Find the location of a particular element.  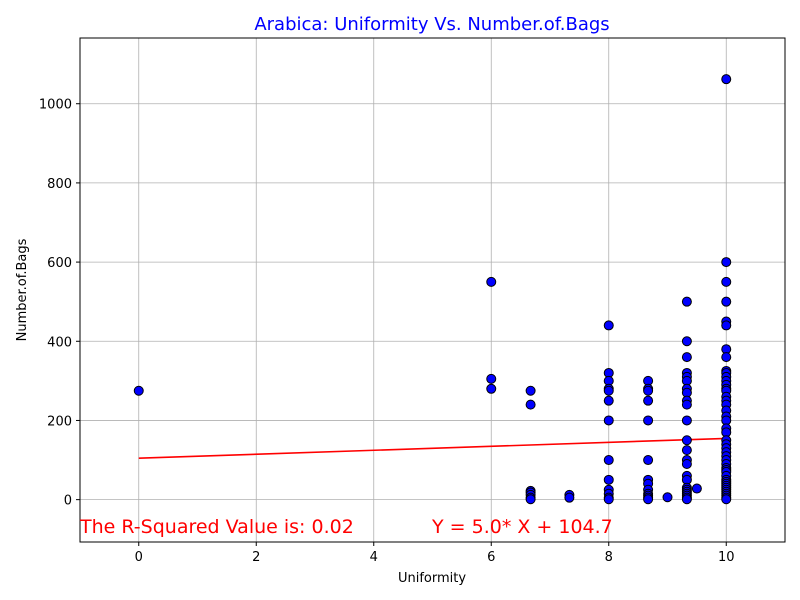

x-tick-label: 2 is located at coordinates (256, 557).